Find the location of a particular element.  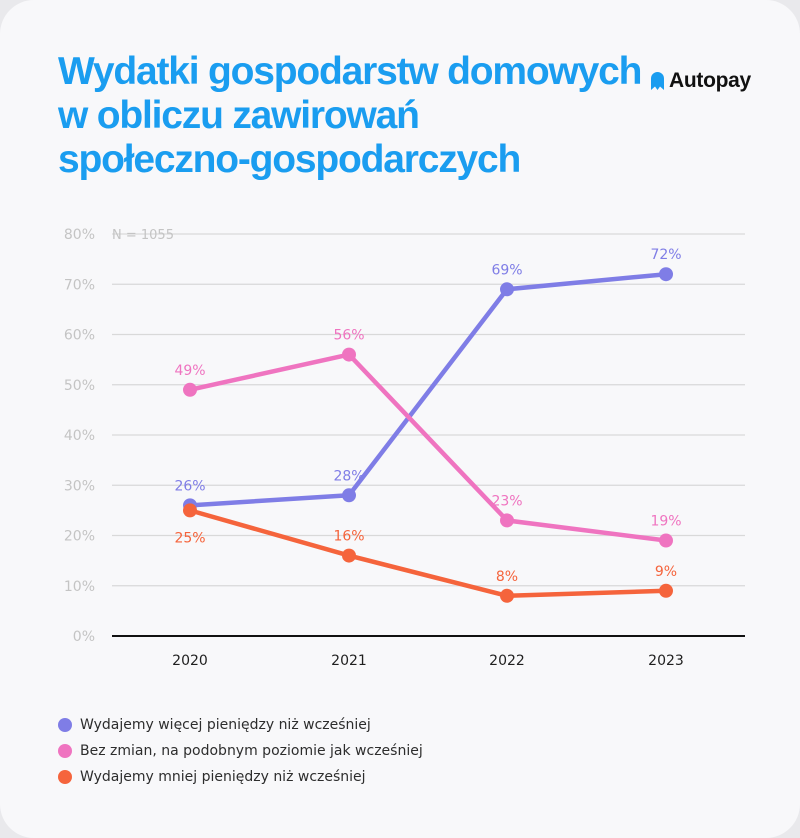

data-label-same: 19% is located at coordinates (665, 522).